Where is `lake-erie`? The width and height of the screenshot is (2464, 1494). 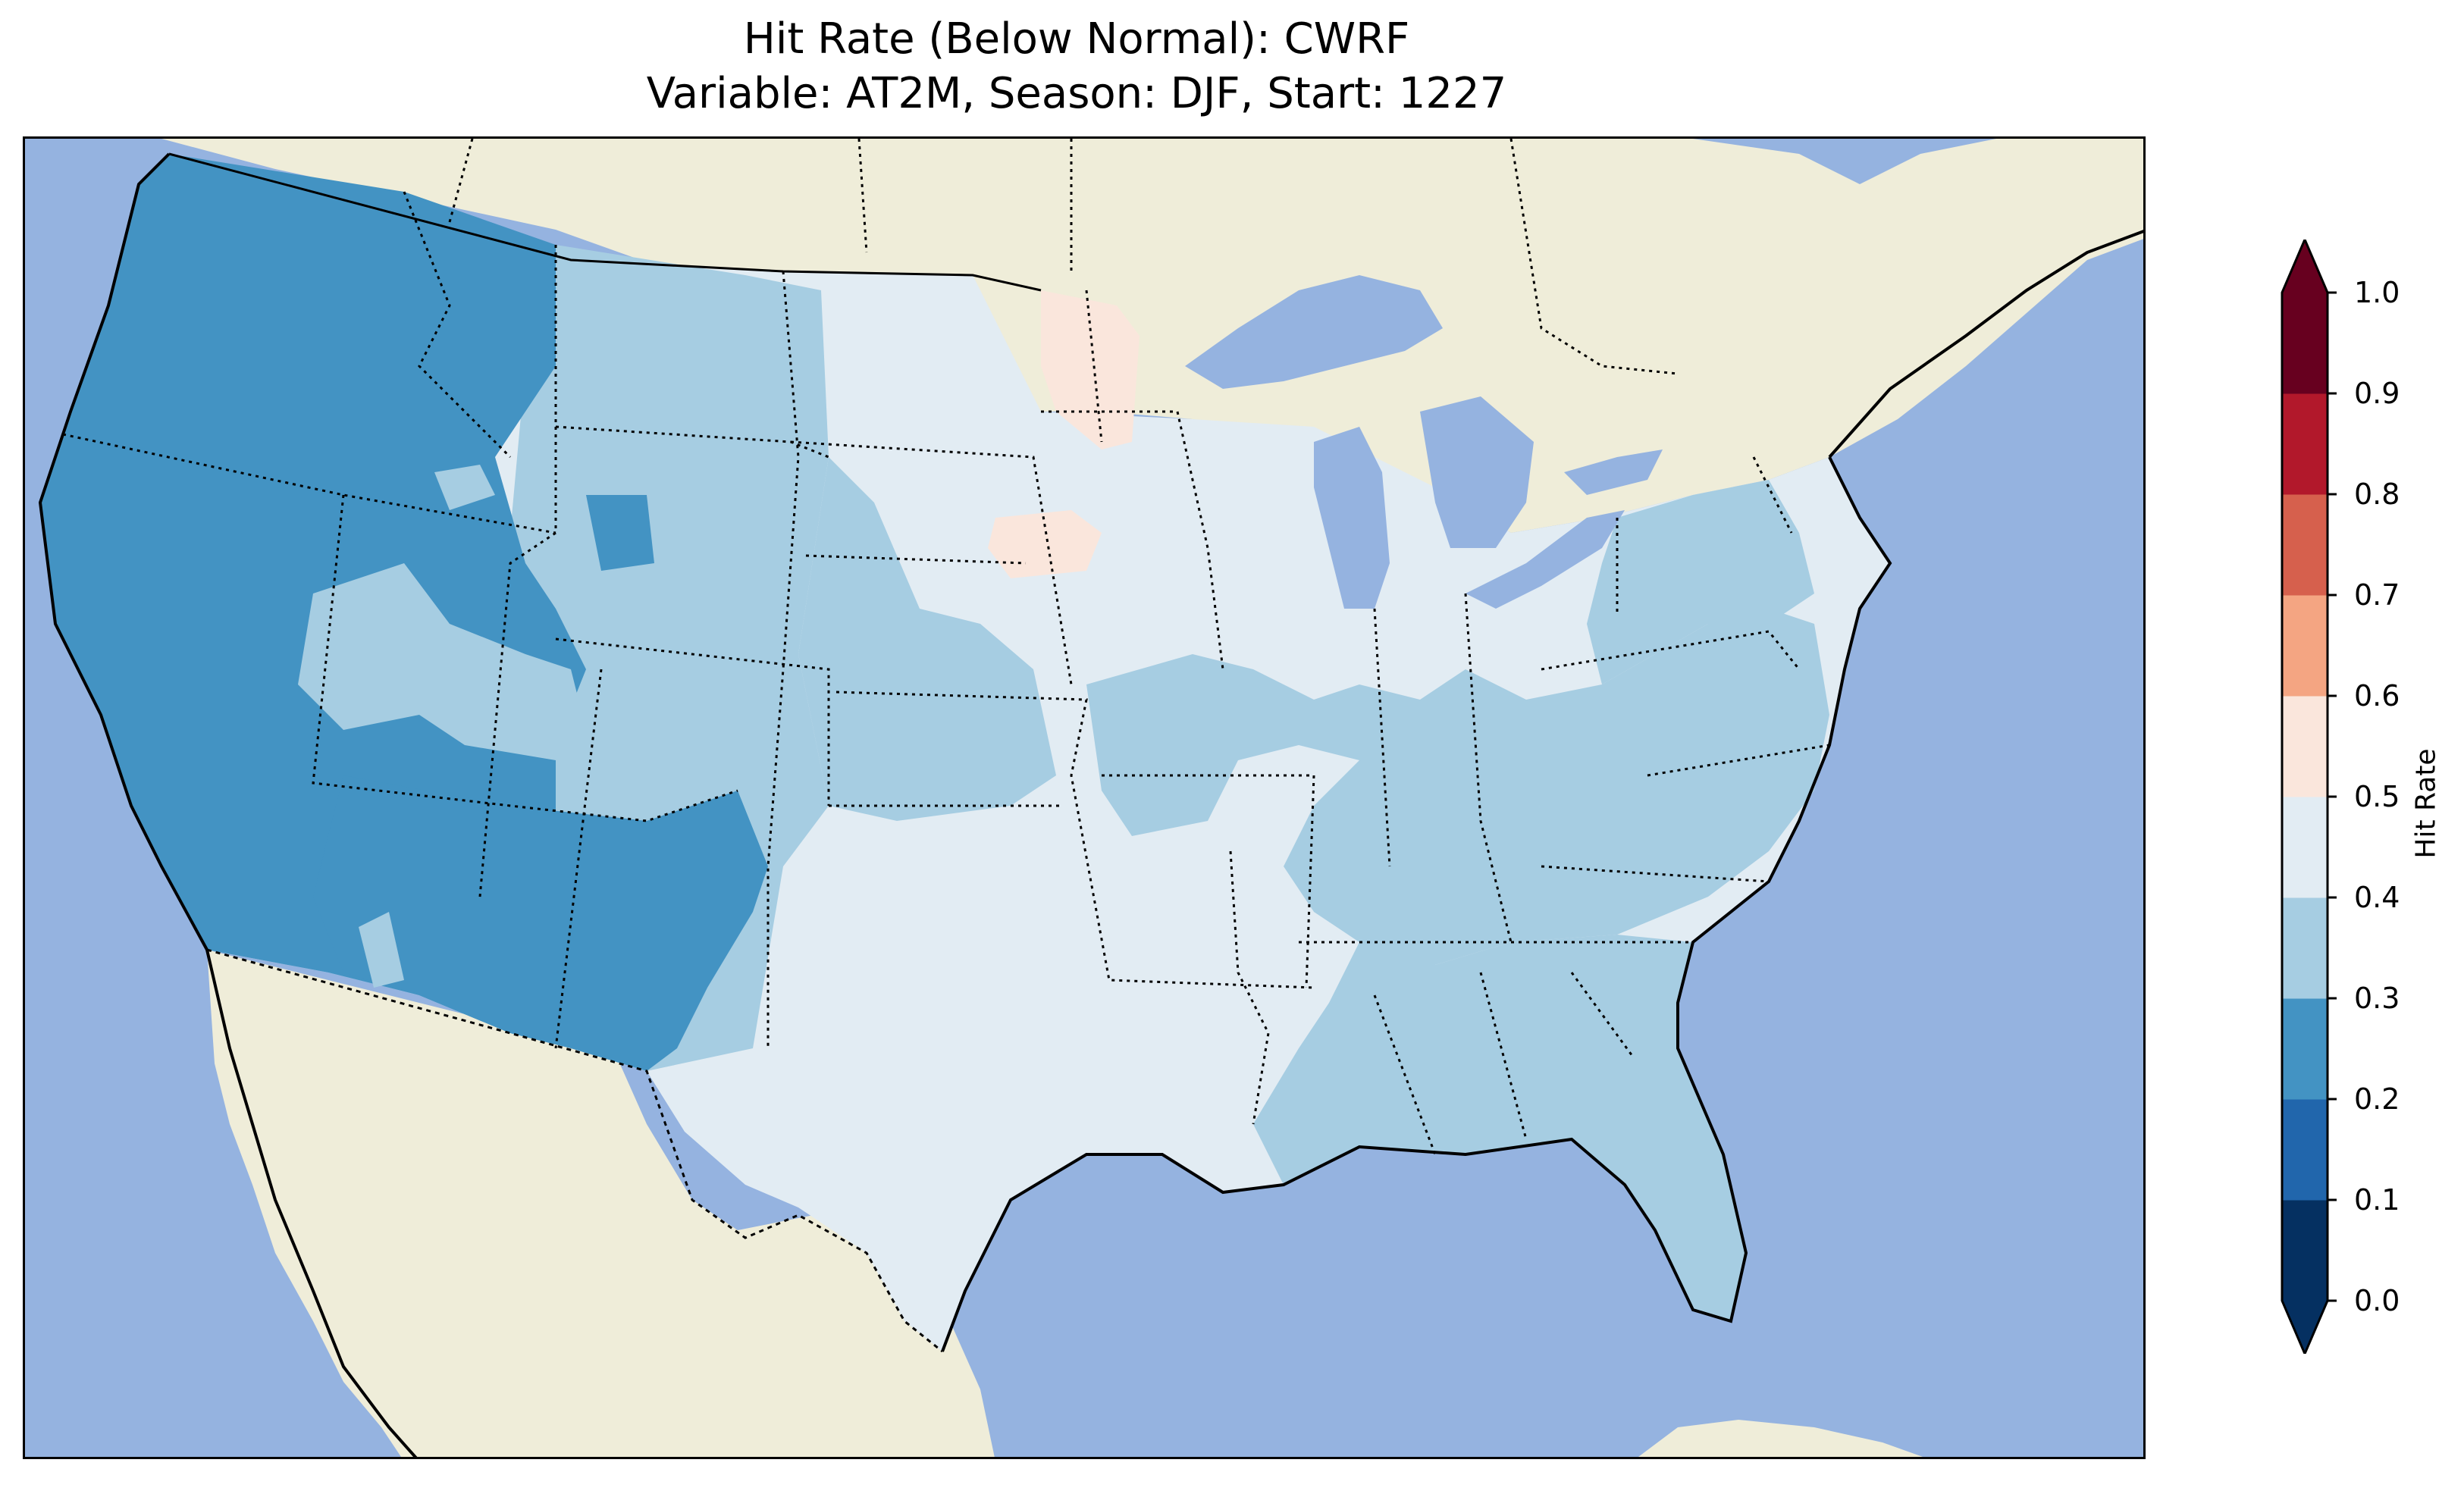 lake-erie is located at coordinates (1546, 559).